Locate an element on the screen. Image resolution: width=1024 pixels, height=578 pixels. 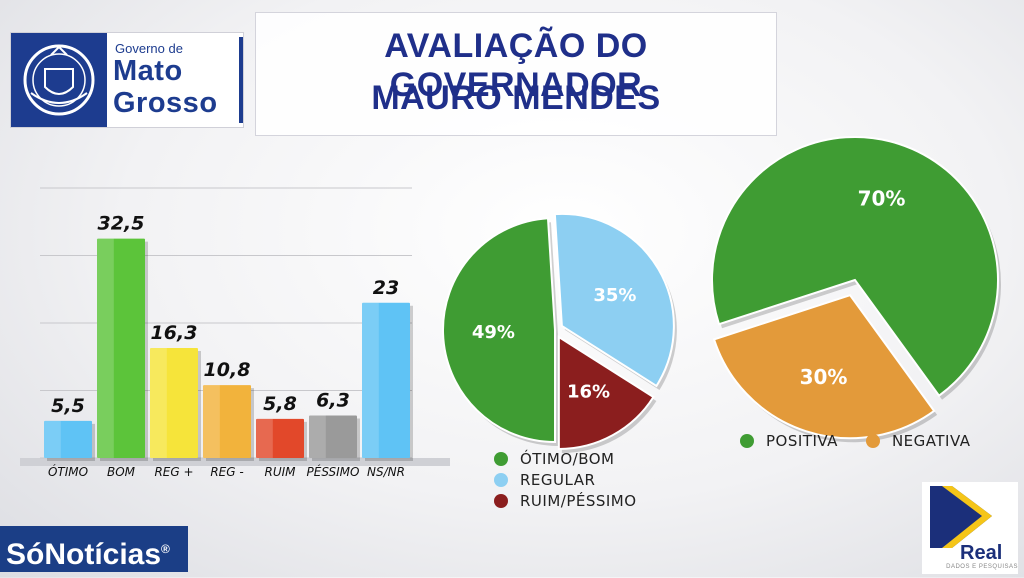
legend-rating: ÓTIMO/BOM REGULAR RUIM/PÉSSIMO is located at coordinates (565, 479).